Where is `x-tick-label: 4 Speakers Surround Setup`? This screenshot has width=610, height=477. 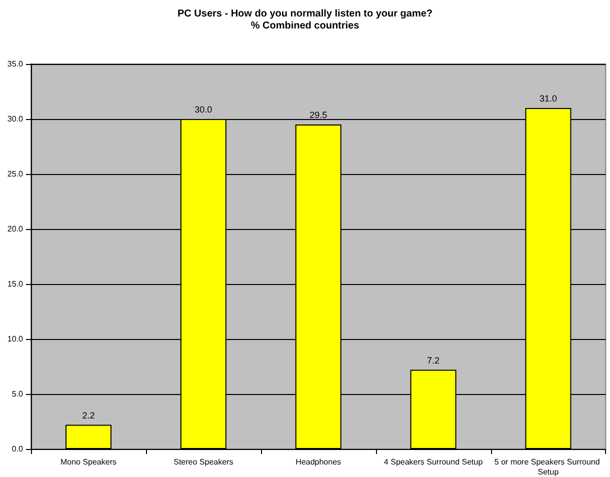 x-tick-label: 4 Speakers Surround Setup is located at coordinates (434, 462).